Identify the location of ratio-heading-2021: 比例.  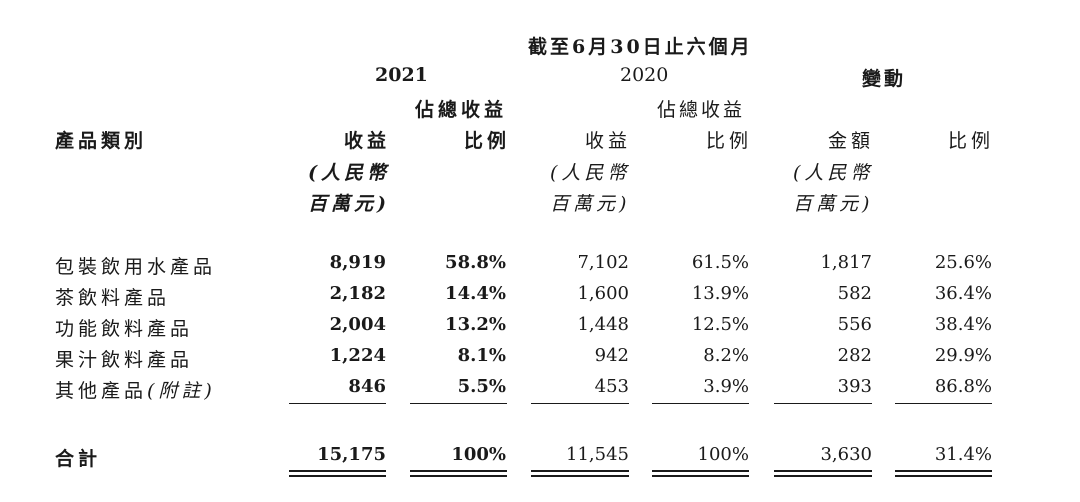
(487, 141).